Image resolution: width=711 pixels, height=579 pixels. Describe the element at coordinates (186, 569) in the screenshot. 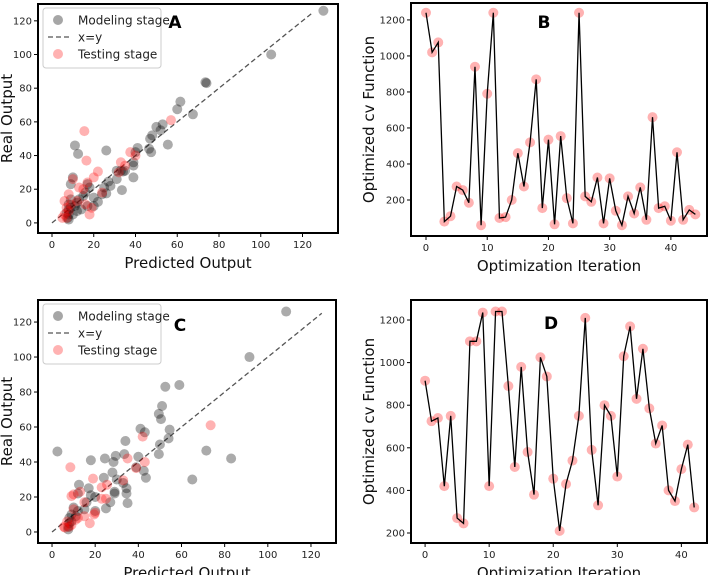

I see `x-axis-label: Predicted Output` at that location.